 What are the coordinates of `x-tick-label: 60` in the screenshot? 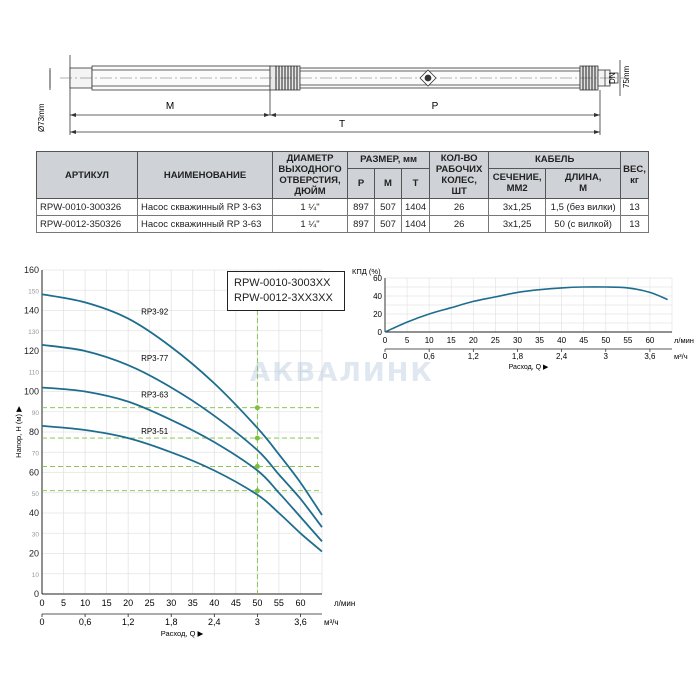 It's located at (300, 603).